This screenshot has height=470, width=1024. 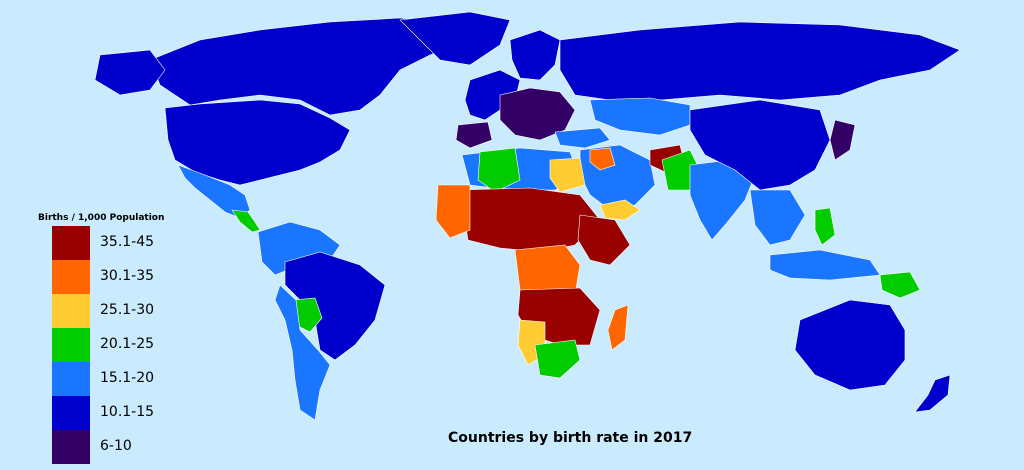 I want to click on region-brazil, so click(x=335, y=306).